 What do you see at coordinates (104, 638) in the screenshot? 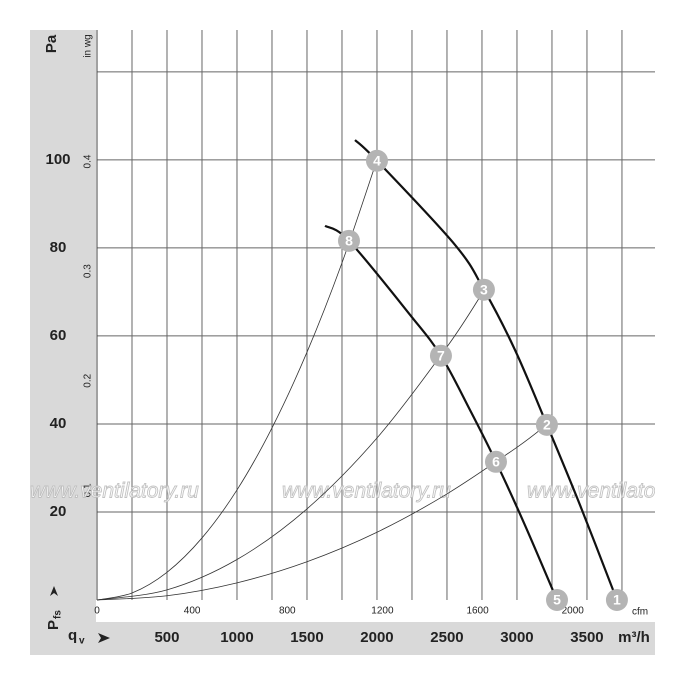
I see `x-arrow` at bounding box center [104, 638].